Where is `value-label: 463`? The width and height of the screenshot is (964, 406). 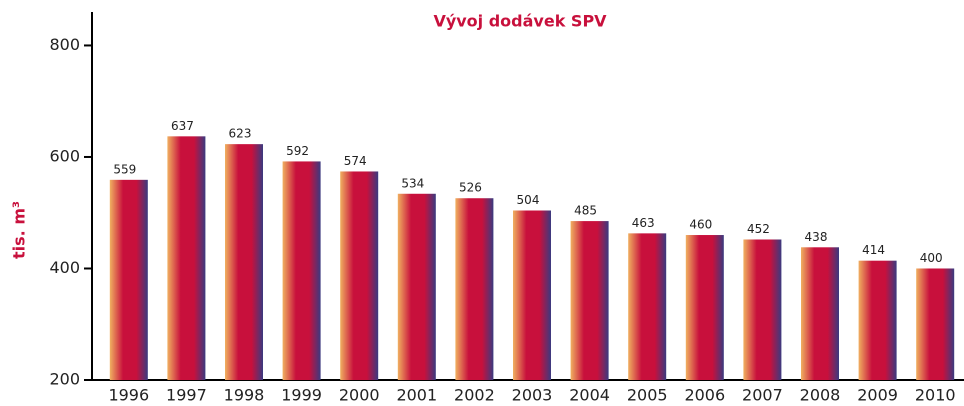
value-label: 463 is located at coordinates (643, 223).